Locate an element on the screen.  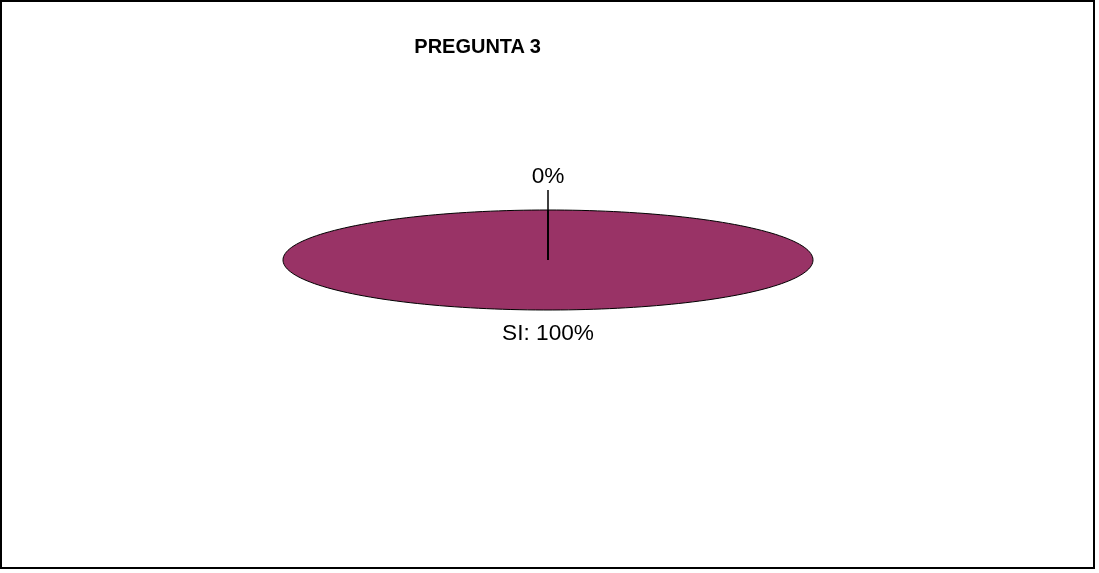
text: 0% is located at coordinates (548, 175).